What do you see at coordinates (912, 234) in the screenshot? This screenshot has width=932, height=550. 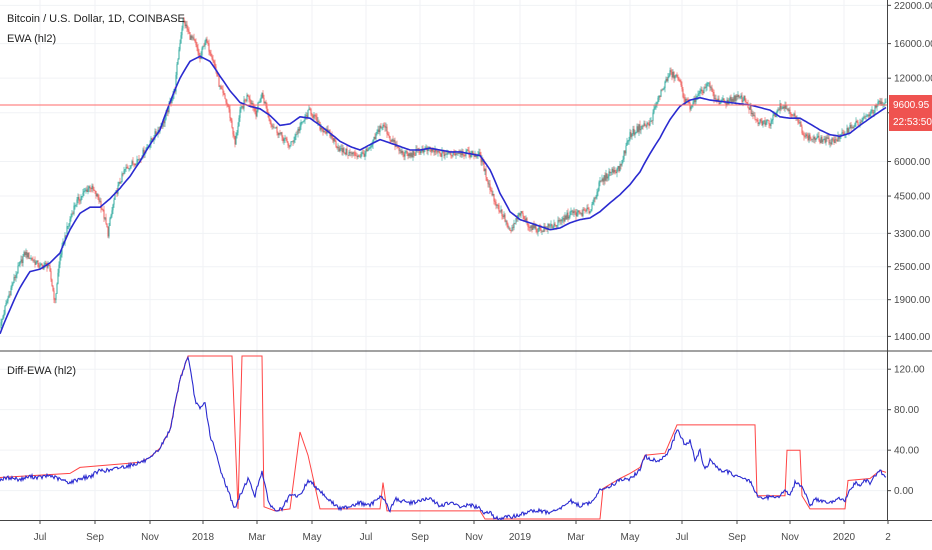 I see `y-tick-label: 3300.00` at bounding box center [912, 234].